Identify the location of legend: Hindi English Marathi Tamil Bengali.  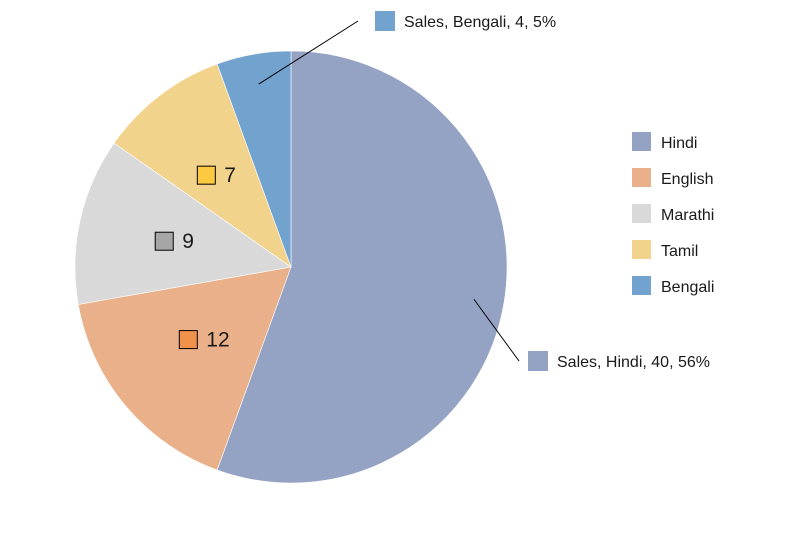
(673, 214).